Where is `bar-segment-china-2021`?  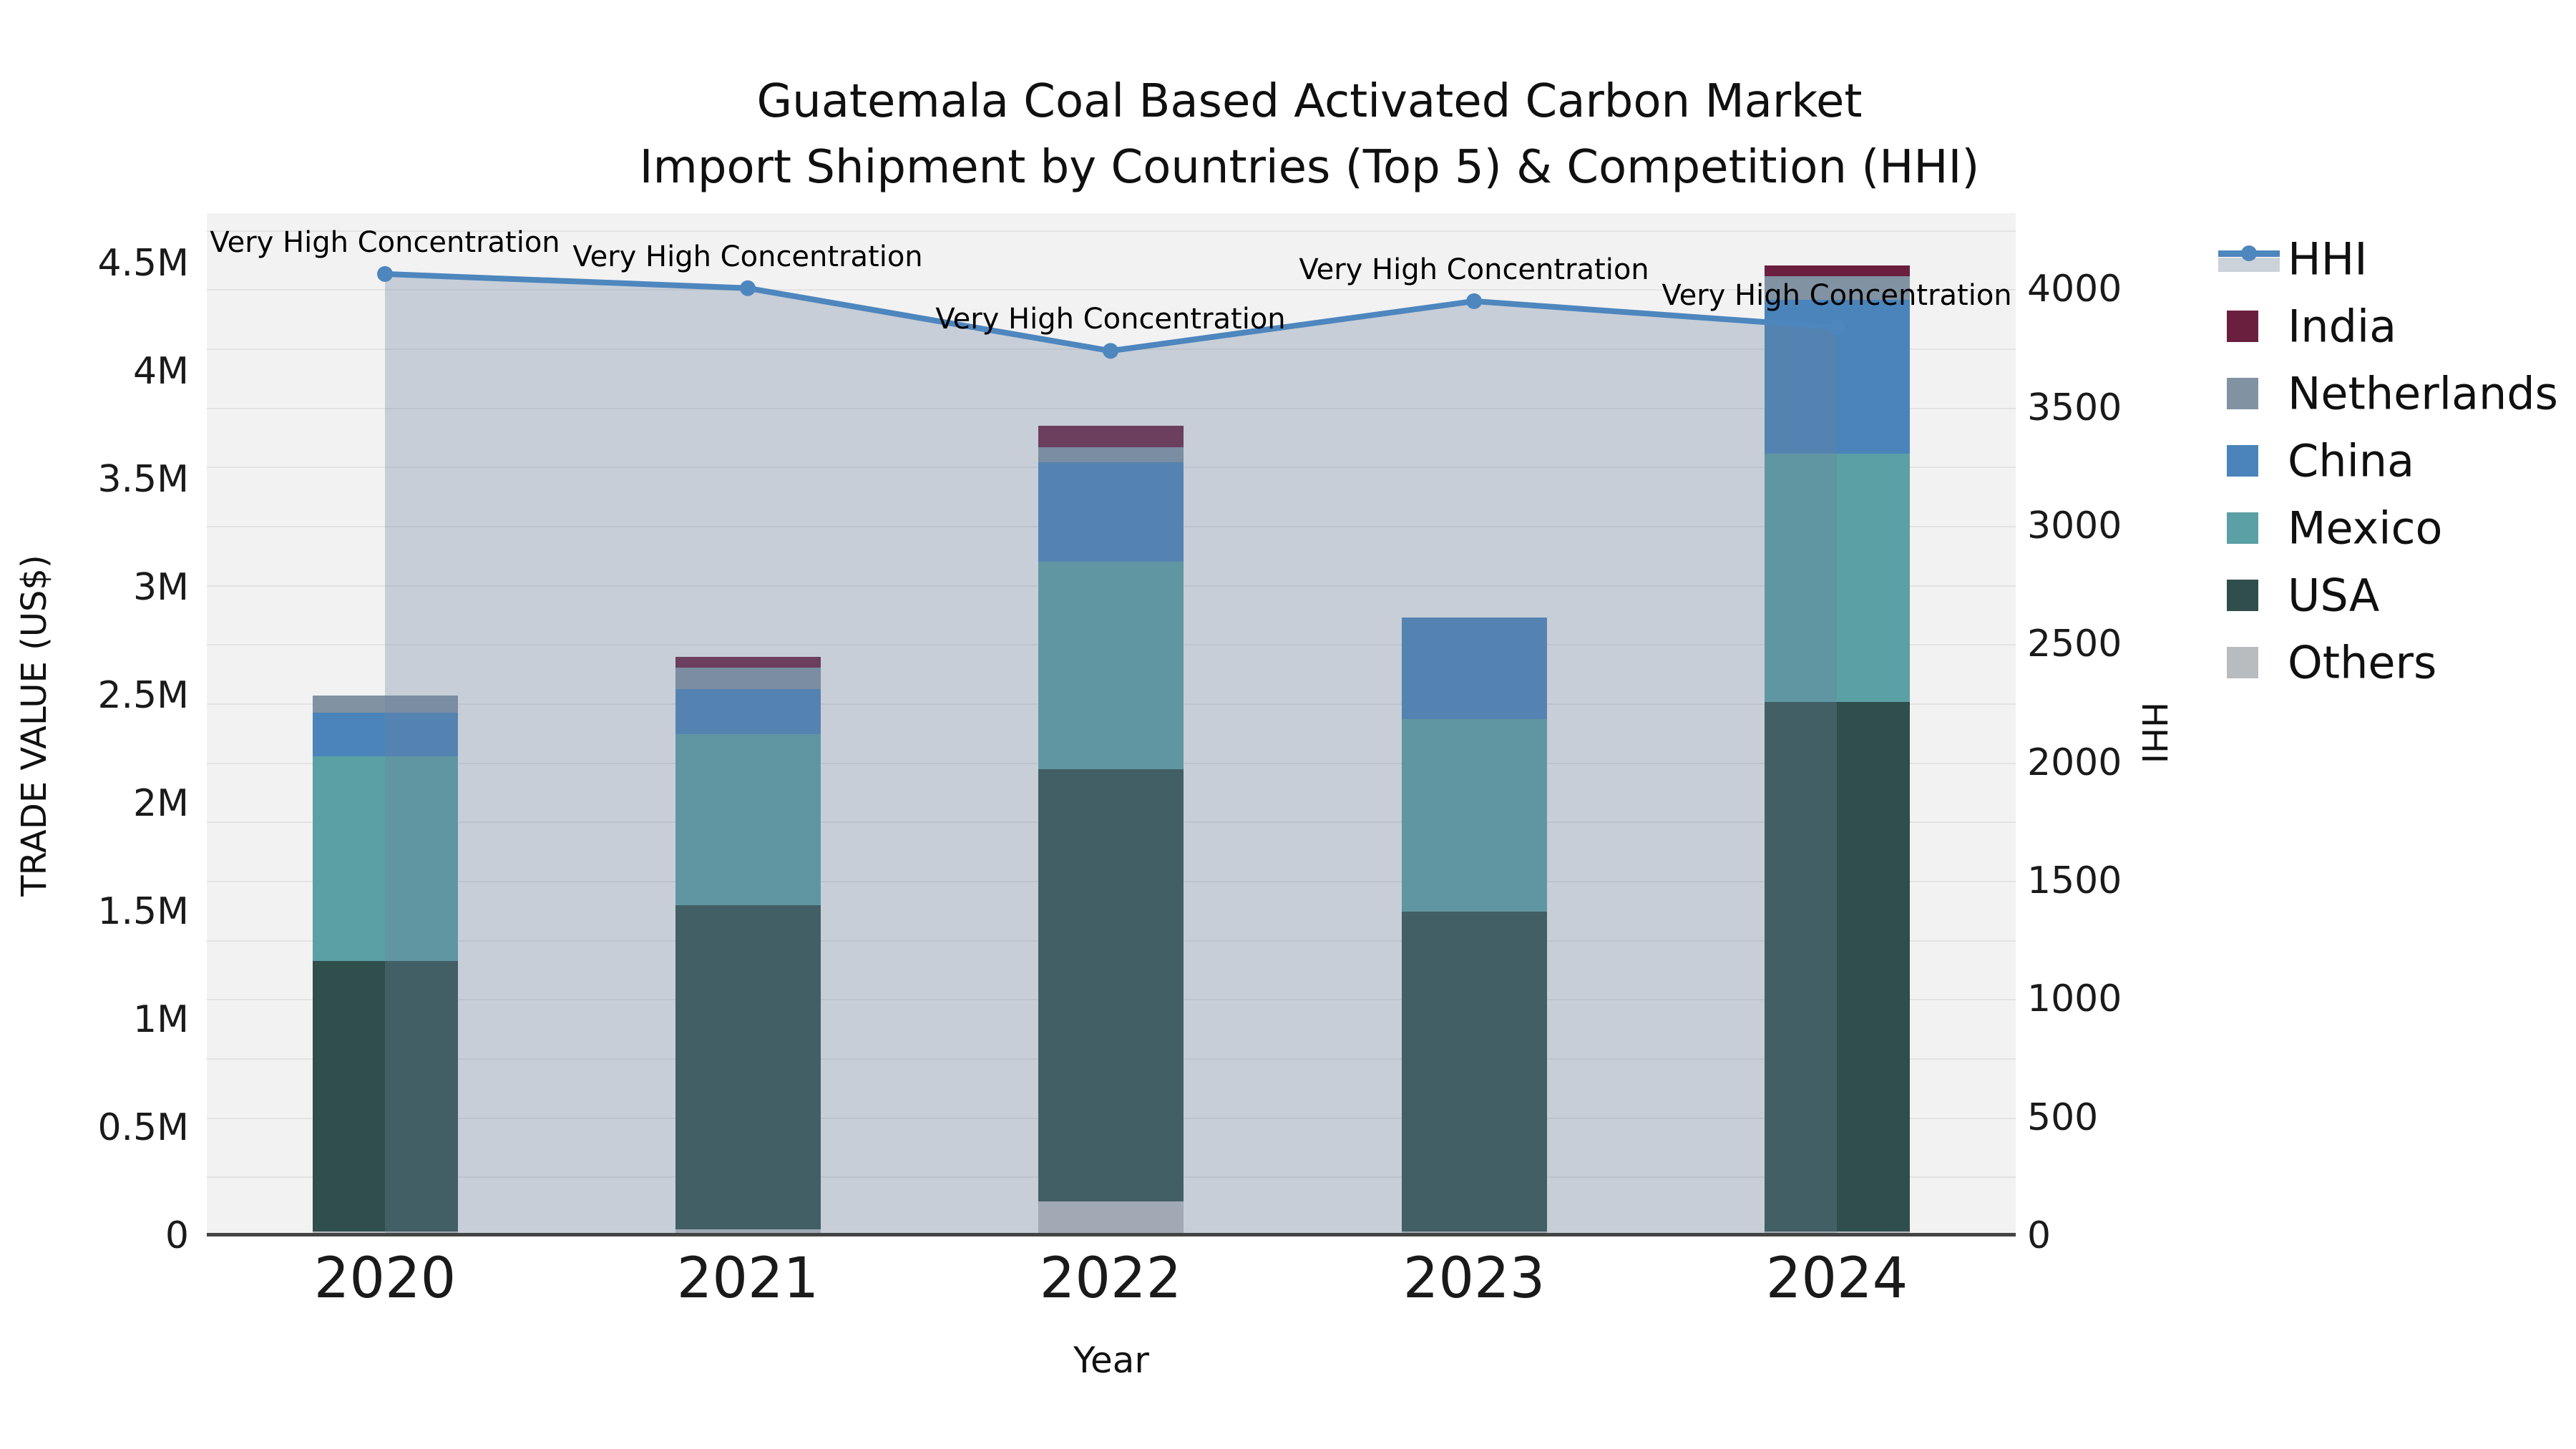 bar-segment-china-2021 is located at coordinates (748, 711).